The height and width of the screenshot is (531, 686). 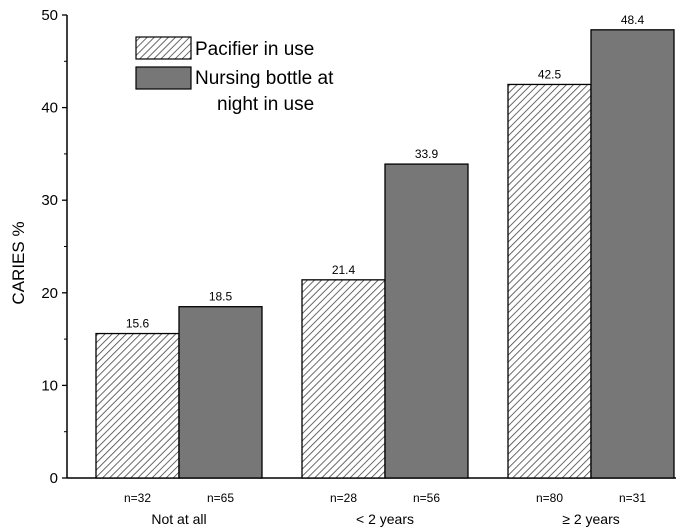 I want to click on y-tick-label: 10, so click(x=49, y=385).